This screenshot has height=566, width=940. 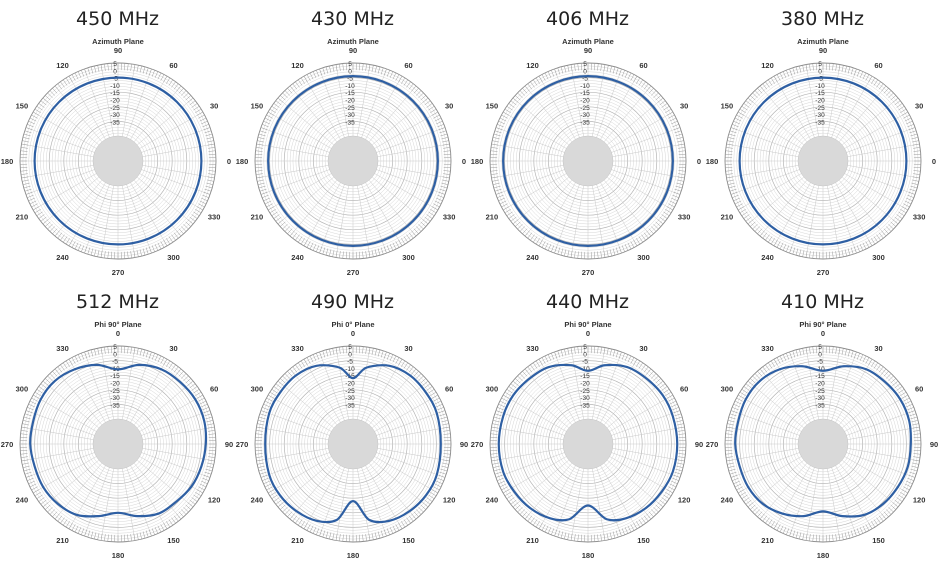 What do you see at coordinates (585, 362) in the screenshot?
I see `radial-tick-label: -5` at bounding box center [585, 362].